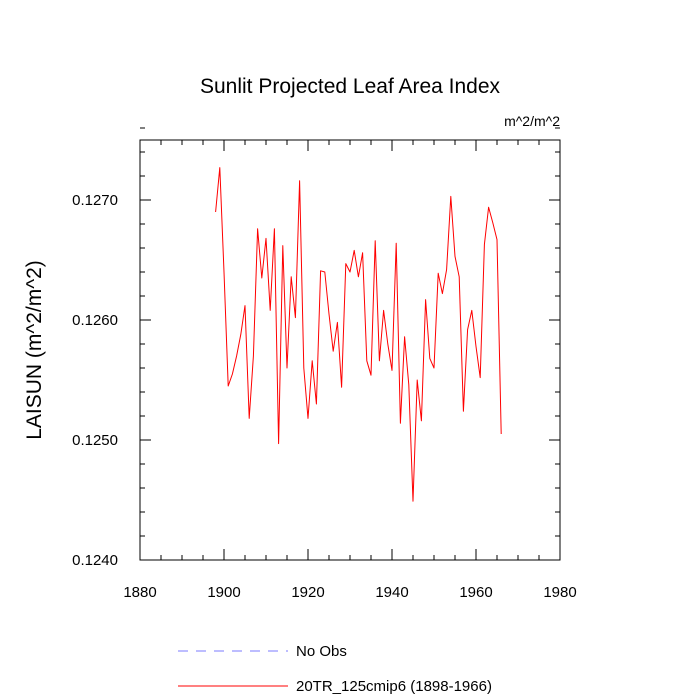  Describe the element at coordinates (95, 320) in the screenshot. I see `y-tick-label: 0.1260` at that location.